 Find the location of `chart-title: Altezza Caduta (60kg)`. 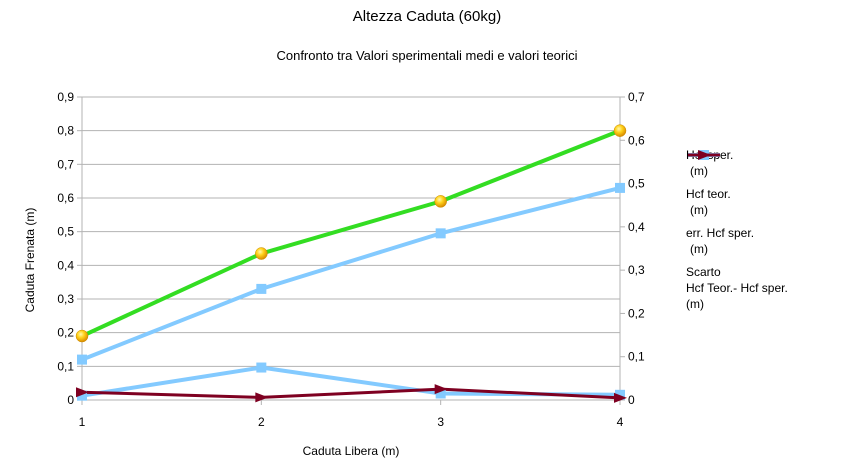

chart-title: Altezza Caduta (60kg) is located at coordinates (427, 16).